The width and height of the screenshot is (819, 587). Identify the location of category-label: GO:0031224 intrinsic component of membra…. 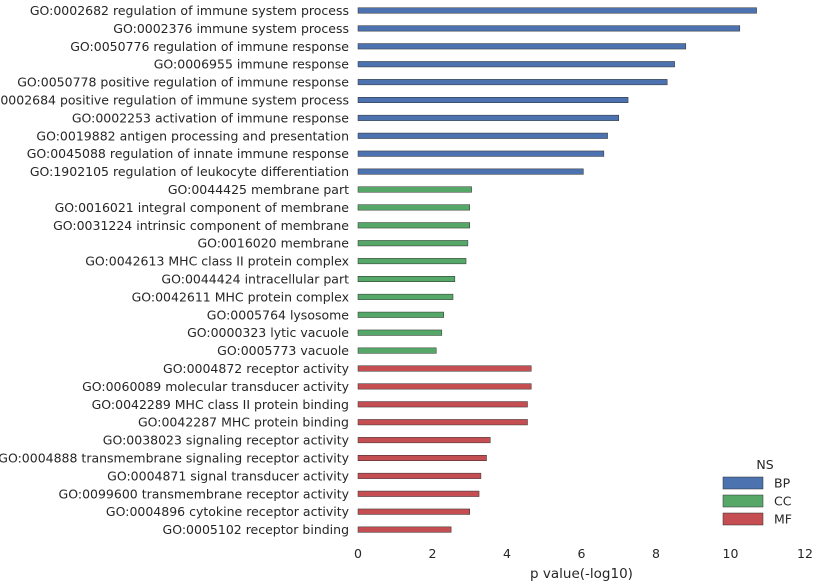
(201, 225).